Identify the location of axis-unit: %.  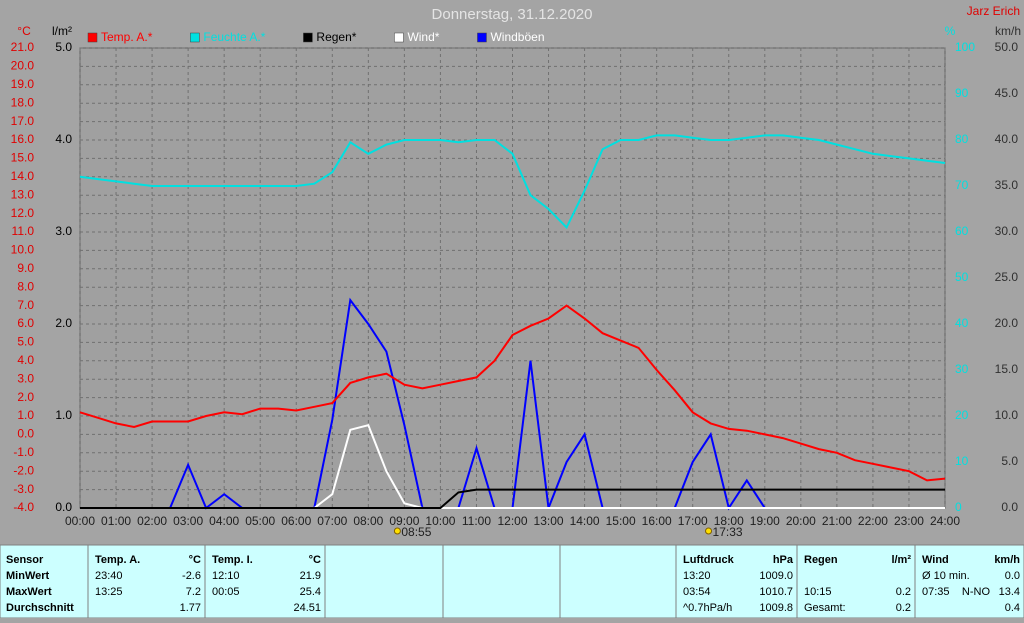
(950, 31).